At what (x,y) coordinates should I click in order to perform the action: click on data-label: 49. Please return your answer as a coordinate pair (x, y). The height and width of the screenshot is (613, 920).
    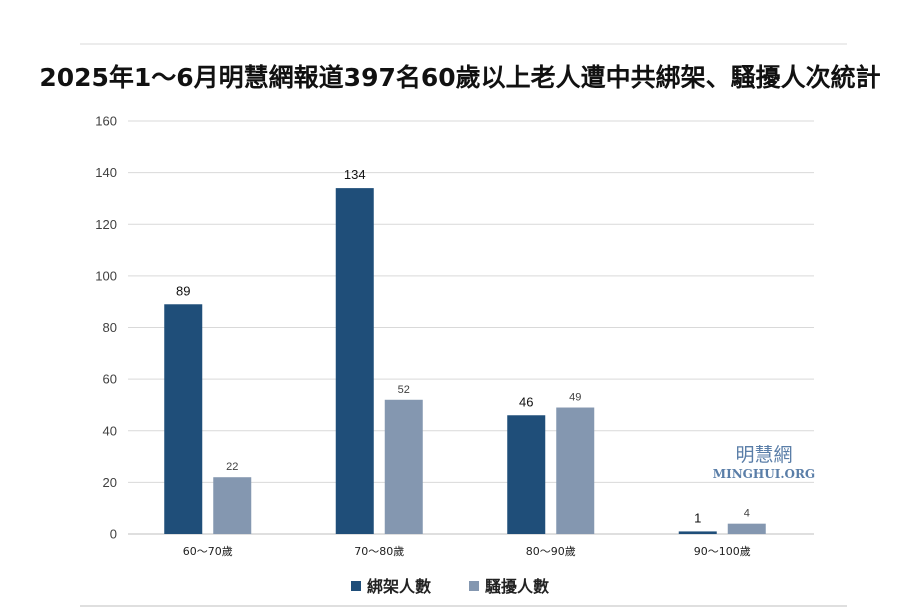
    Looking at the image, I should click on (575, 398).